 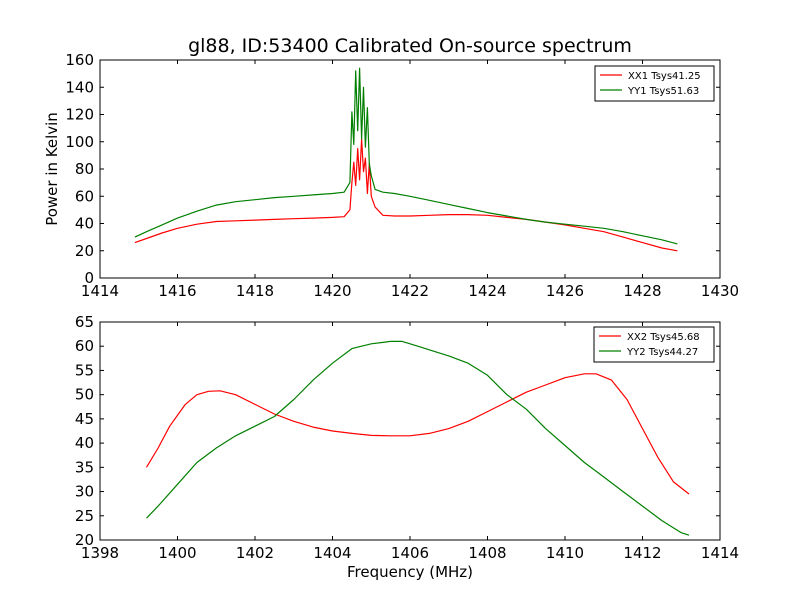 What do you see at coordinates (84, 224) in the screenshot?
I see `top-chart-y-tick-label: 40` at bounding box center [84, 224].